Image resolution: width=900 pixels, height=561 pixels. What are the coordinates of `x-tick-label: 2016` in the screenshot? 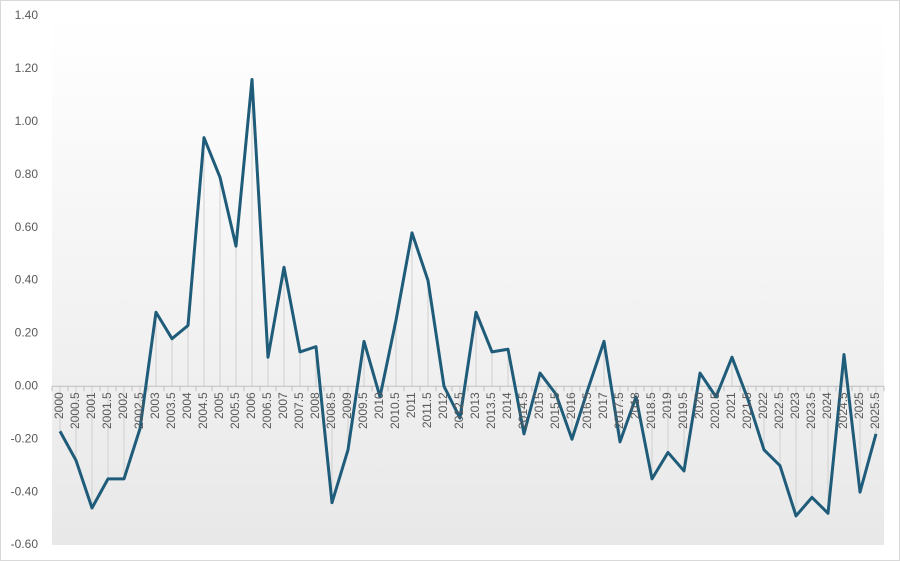 It's located at (571, 405).